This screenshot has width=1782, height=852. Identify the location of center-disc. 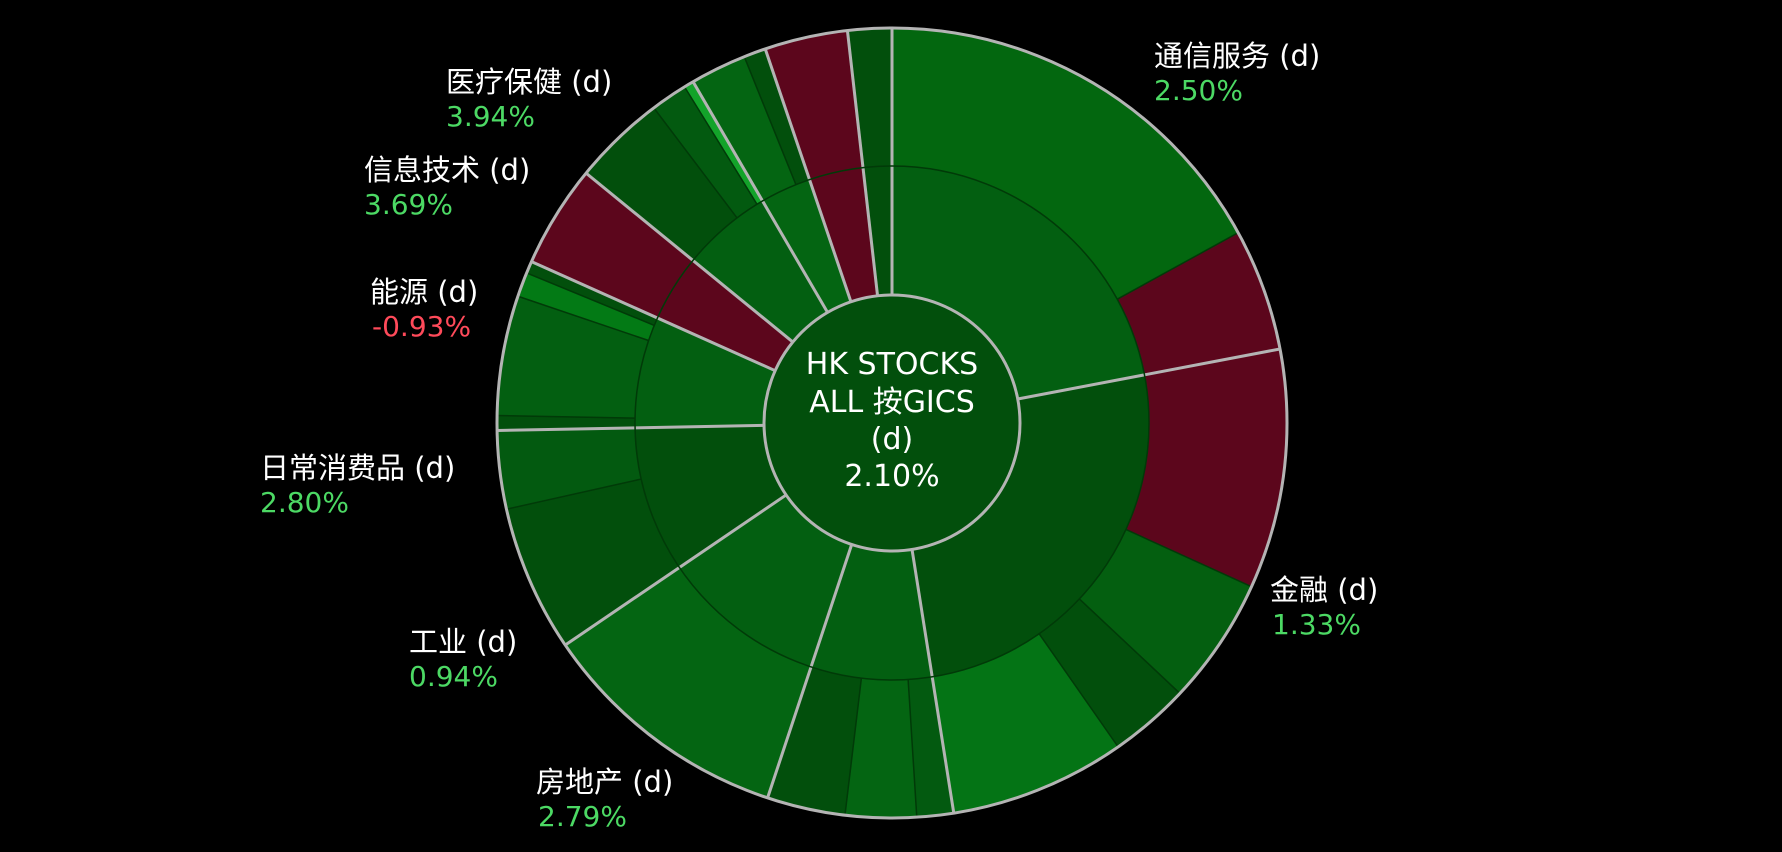
(892, 423).